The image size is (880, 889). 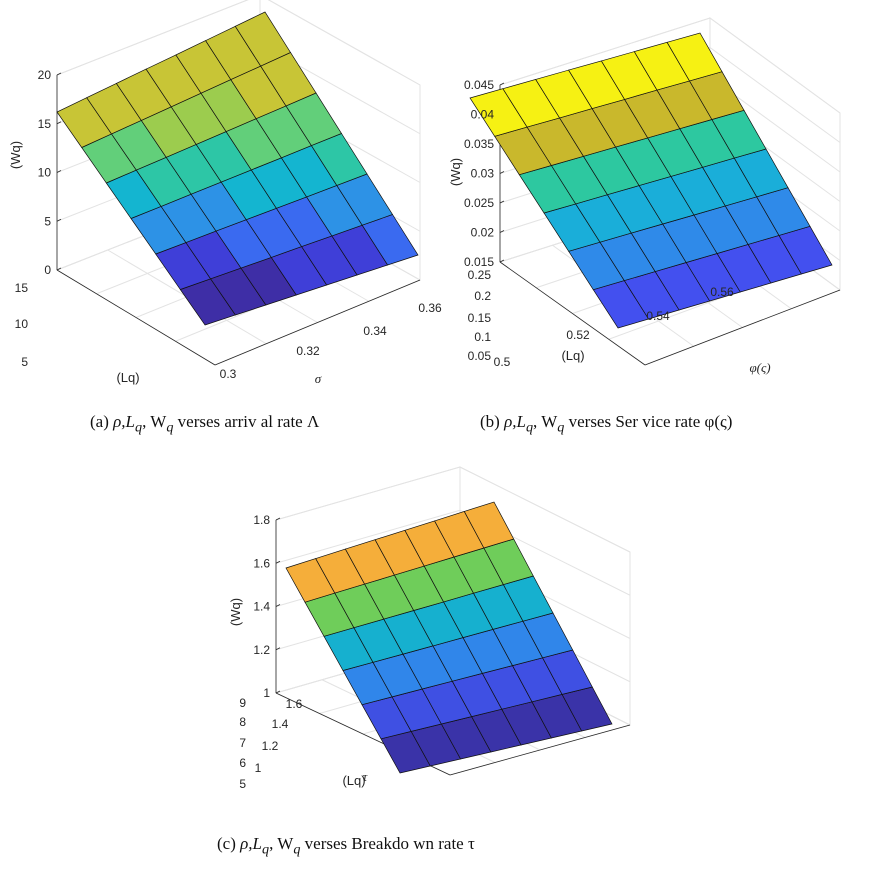 What do you see at coordinates (266, 693) in the screenshot?
I see `z-tick-label-c: 1` at bounding box center [266, 693].